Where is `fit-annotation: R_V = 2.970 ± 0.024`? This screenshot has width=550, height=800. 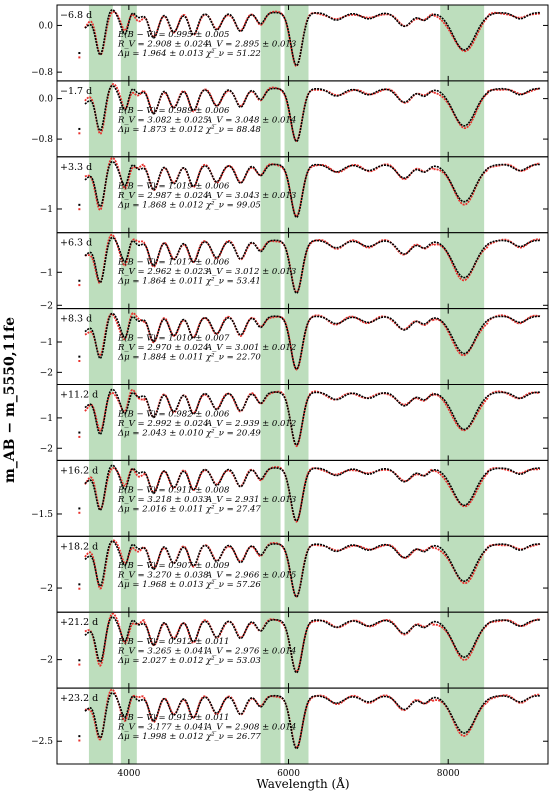 fit-annotation: R_V = 2.970 ± 0.024 is located at coordinates (163, 348).